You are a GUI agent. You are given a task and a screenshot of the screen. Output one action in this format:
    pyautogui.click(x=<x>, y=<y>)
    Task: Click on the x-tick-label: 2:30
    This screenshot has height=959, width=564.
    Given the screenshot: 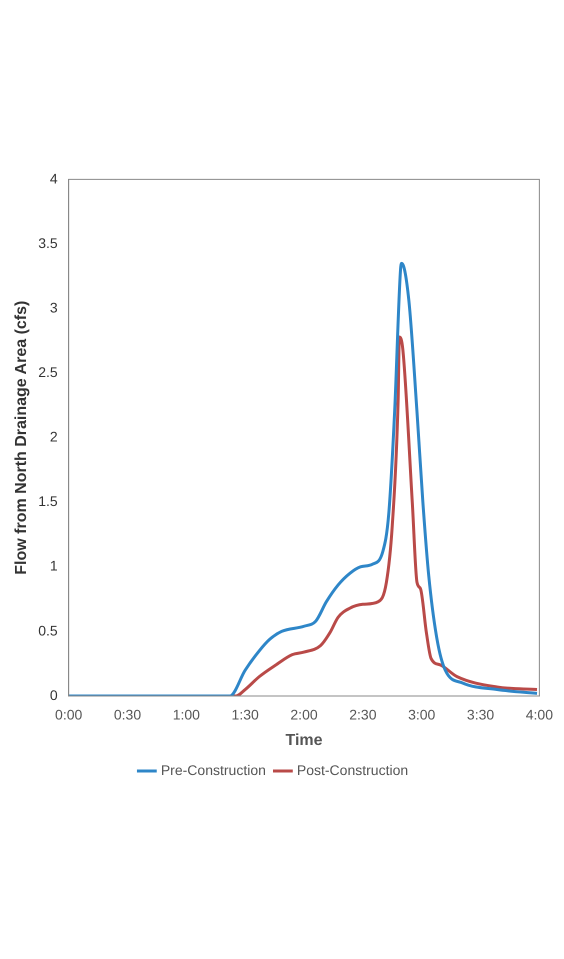 What is the action you would take?
    pyautogui.click(x=363, y=714)
    